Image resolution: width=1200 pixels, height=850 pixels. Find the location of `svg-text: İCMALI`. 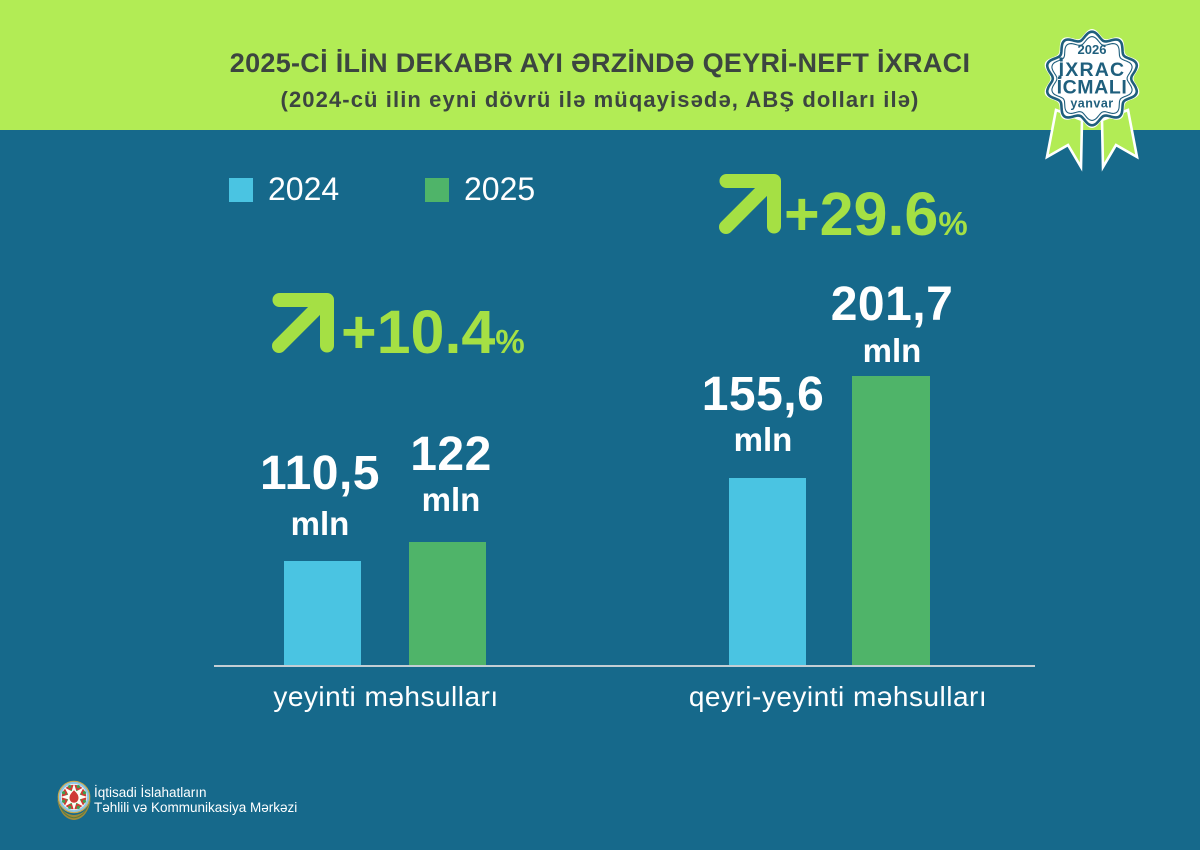

svg-text: İCMALI is located at coordinates (1092, 87).